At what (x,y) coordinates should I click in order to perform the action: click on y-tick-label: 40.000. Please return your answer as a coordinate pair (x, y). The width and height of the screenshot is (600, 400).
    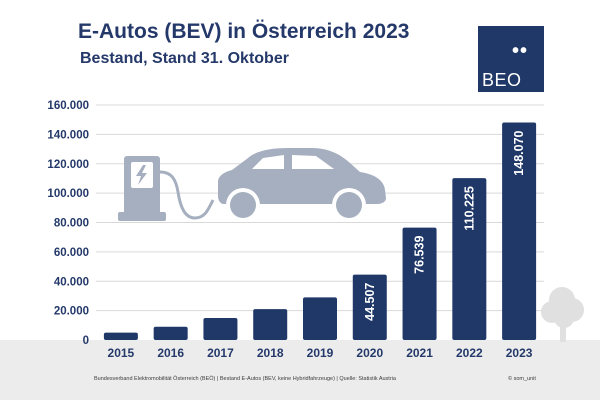
    Looking at the image, I should click on (71, 282).